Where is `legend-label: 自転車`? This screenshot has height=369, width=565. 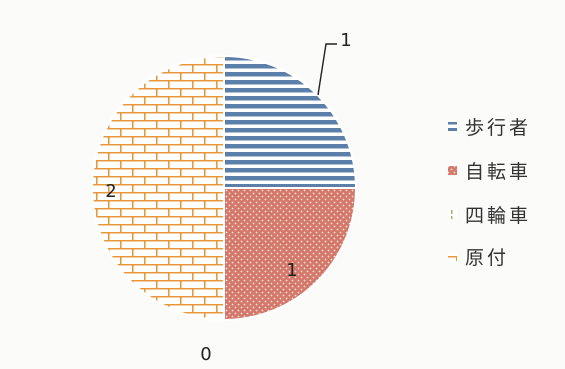
legend-label: 自転車 is located at coordinates (498, 172).